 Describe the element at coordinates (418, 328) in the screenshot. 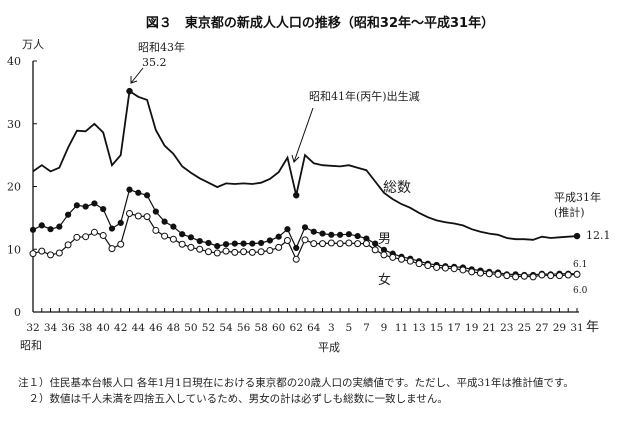

I see `x-tick-label: 13` at that location.